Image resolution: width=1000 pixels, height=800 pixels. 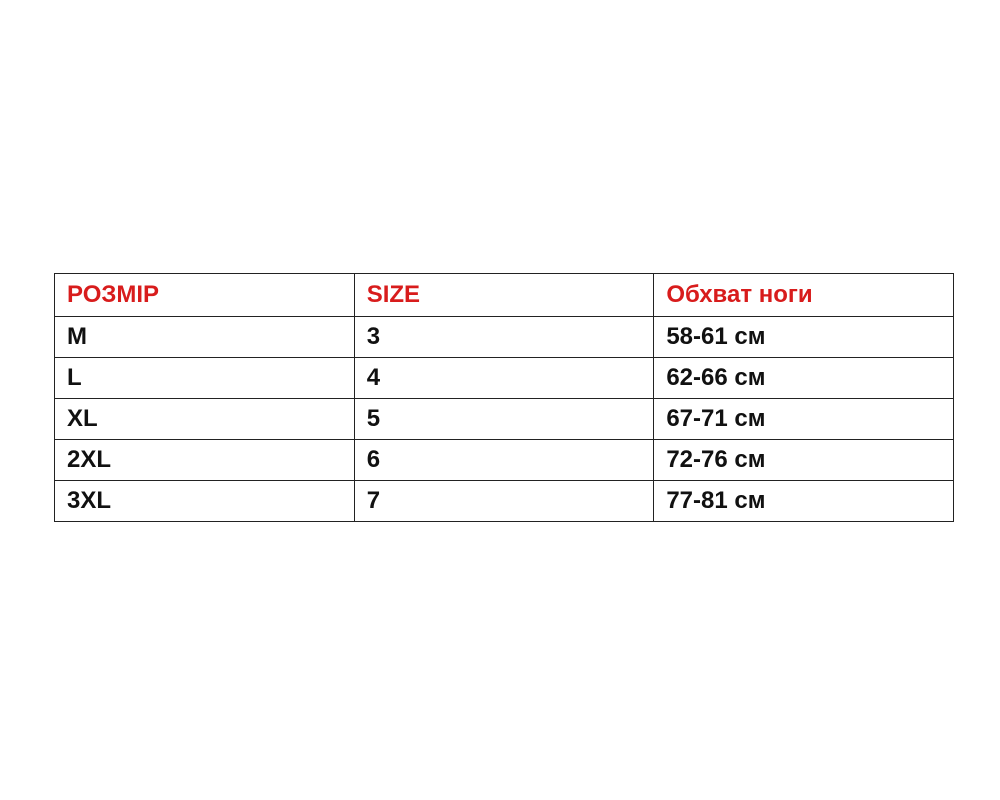 I want to click on cell-size-ua: 2XL, so click(x=204, y=460).